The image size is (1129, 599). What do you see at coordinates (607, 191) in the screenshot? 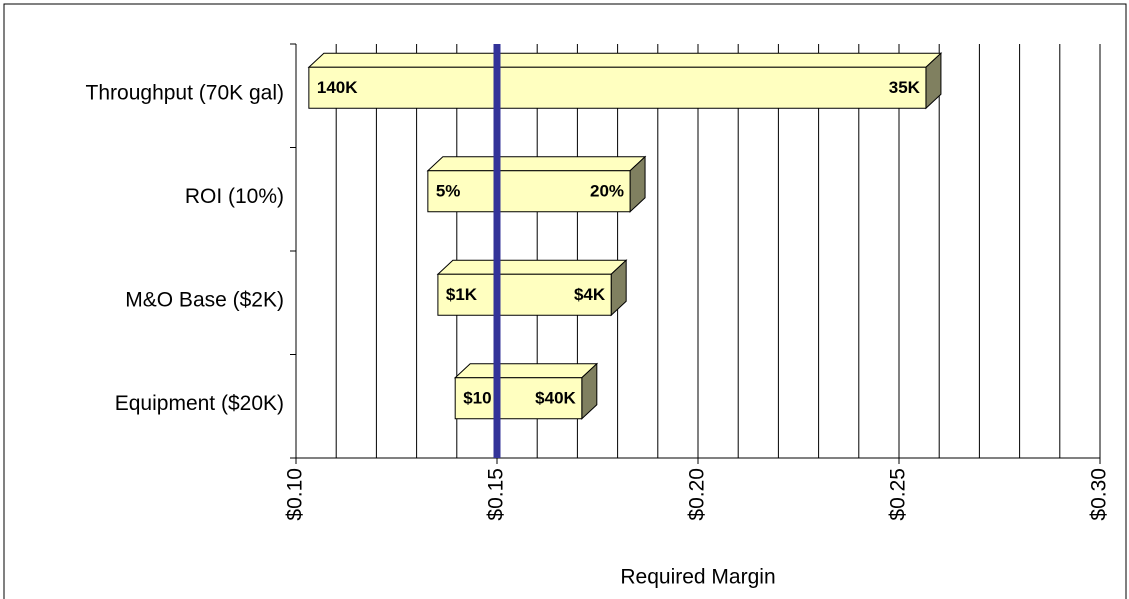
I see `high-label: 20%` at bounding box center [607, 191].